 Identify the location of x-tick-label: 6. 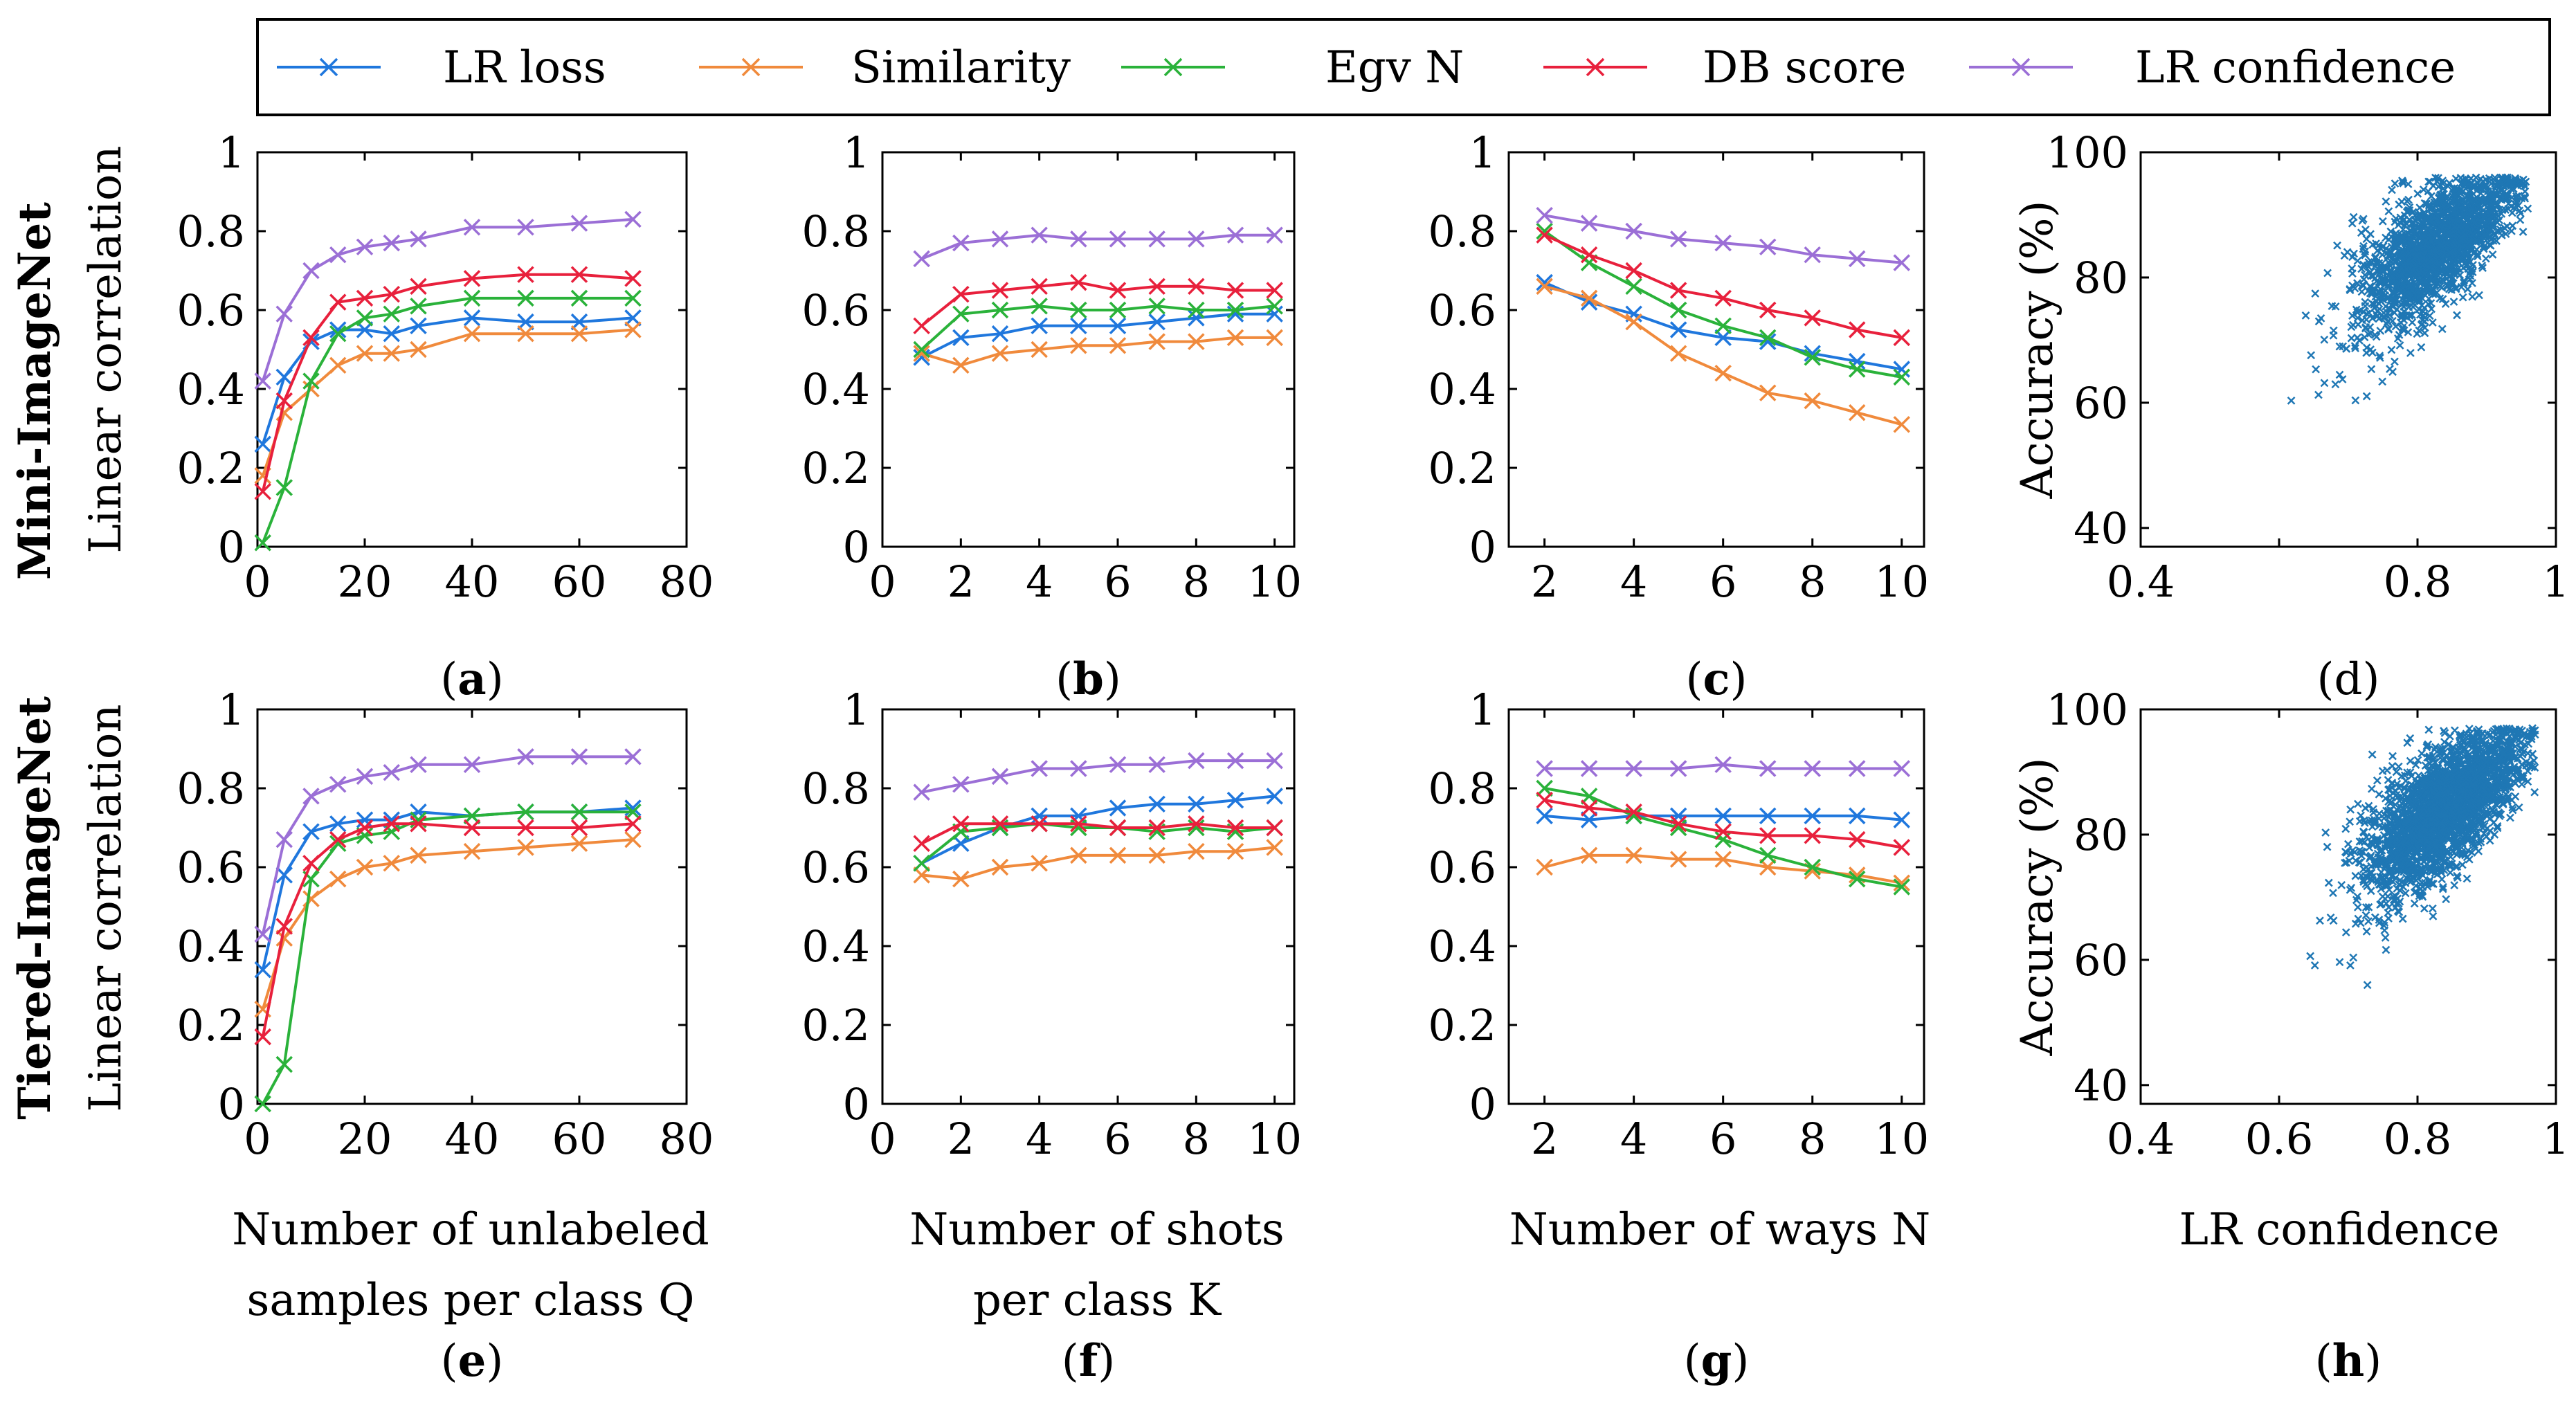
(1722, 1139).